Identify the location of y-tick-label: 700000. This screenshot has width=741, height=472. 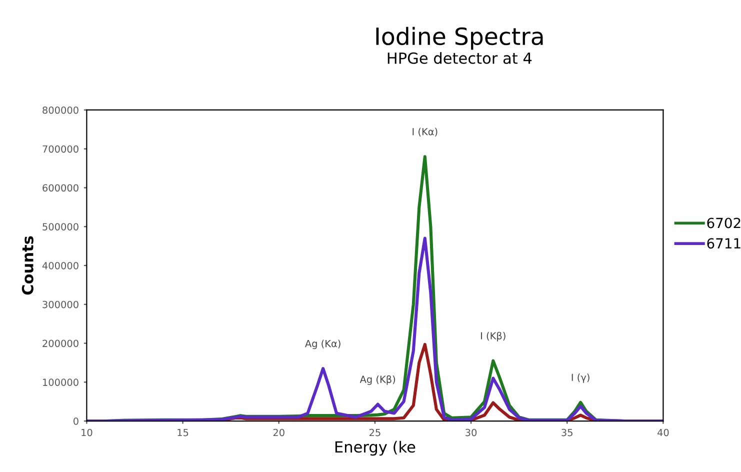
(60, 149).